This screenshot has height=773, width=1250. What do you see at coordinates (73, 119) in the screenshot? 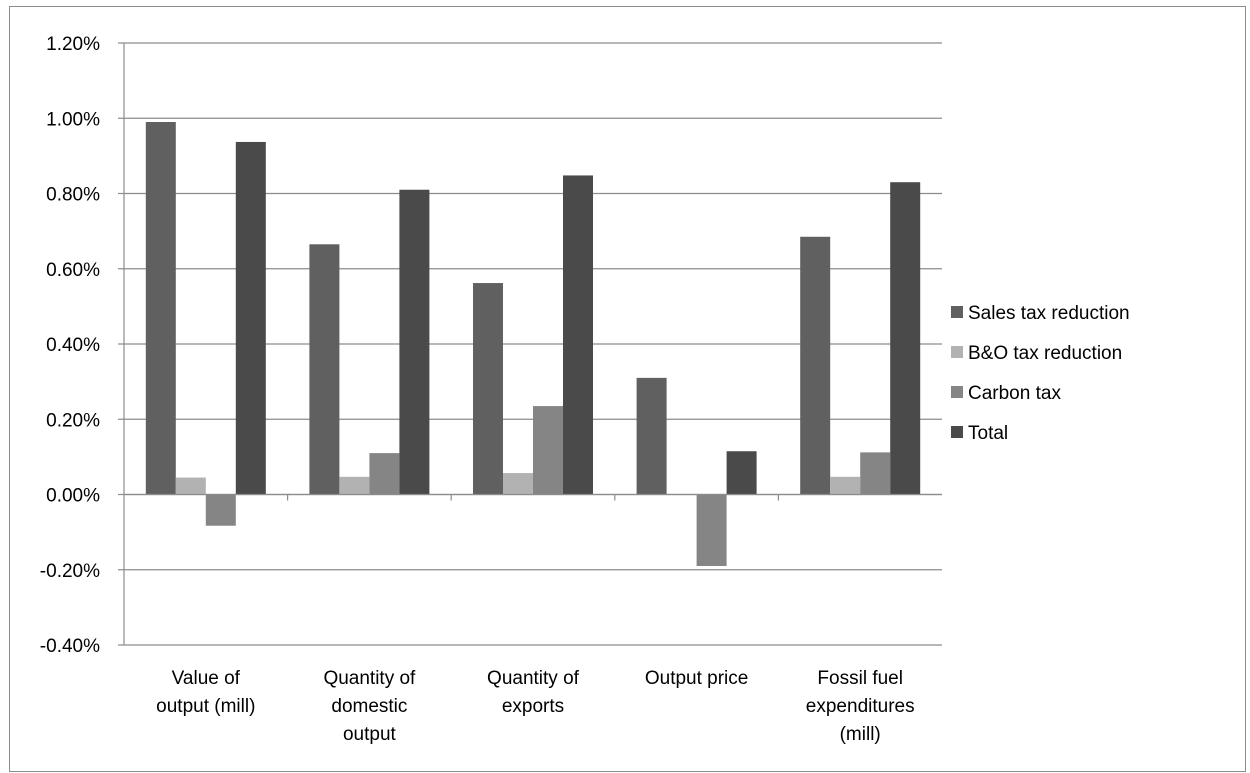
I see `y-tick-label: 1.00%` at bounding box center [73, 119].